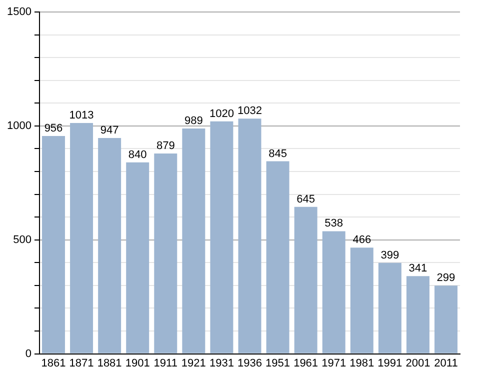 The image size is (488, 373). I want to click on x-tick-label: 1911, so click(166, 363).